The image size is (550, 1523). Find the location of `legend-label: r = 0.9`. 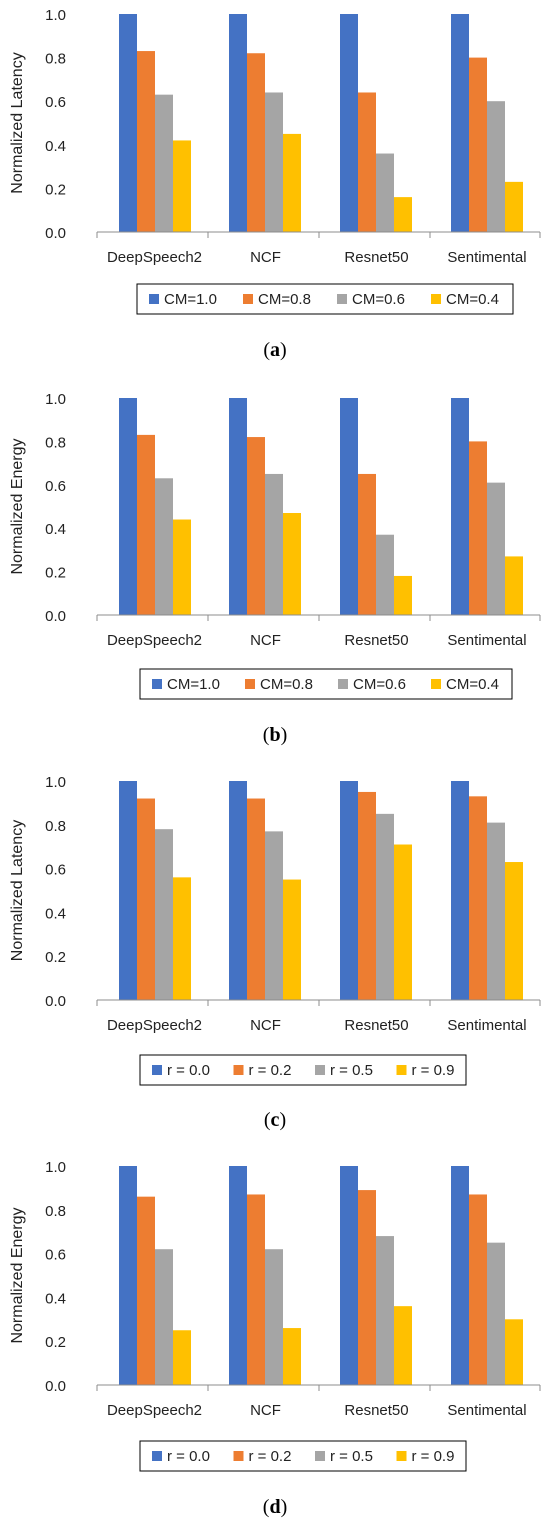

legend-label: r = 0.9 is located at coordinates (433, 1456).